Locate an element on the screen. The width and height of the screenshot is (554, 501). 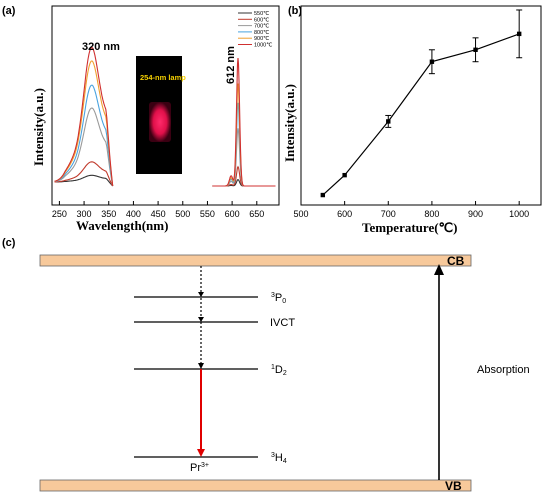
level-3p0-label: 3P0 is located at coordinates (278, 298).